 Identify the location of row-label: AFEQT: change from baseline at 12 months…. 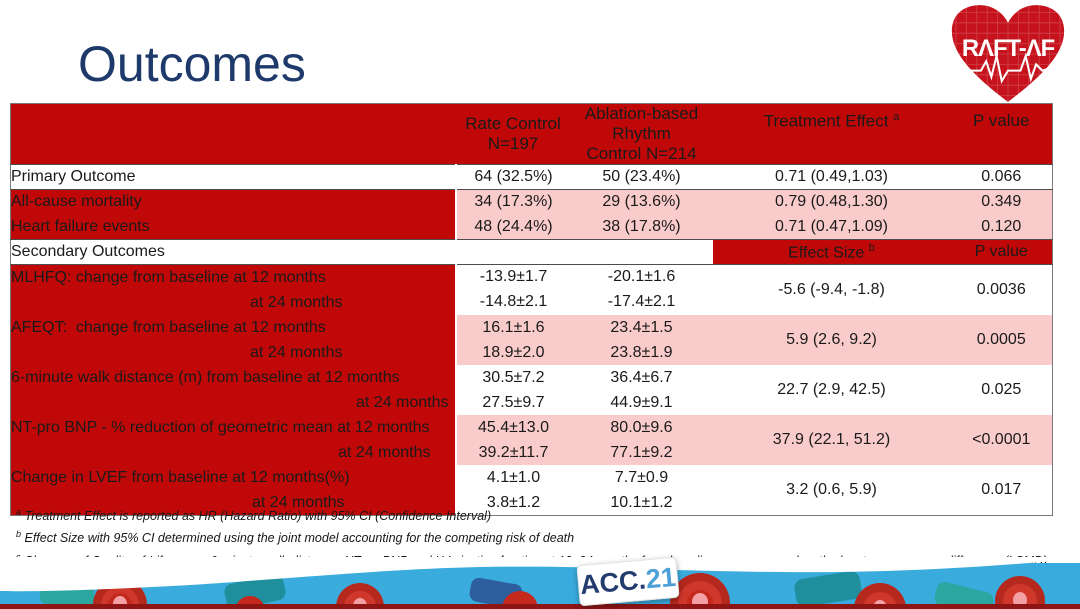
(233, 340).